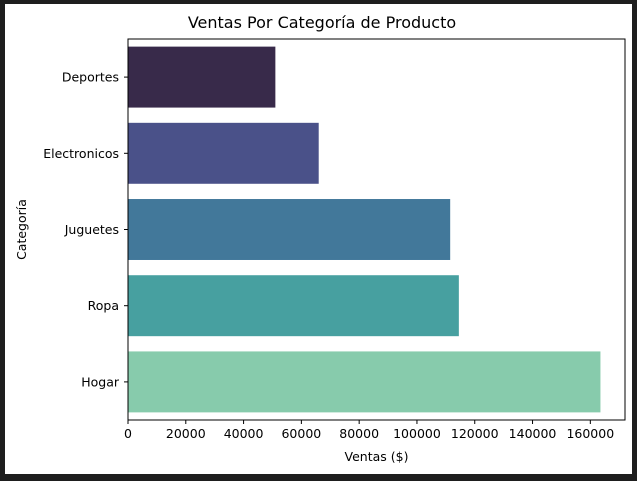 This screenshot has height=481, width=637. Describe the element at coordinates (590, 433) in the screenshot. I see `x-tick-label: 160000` at that location.